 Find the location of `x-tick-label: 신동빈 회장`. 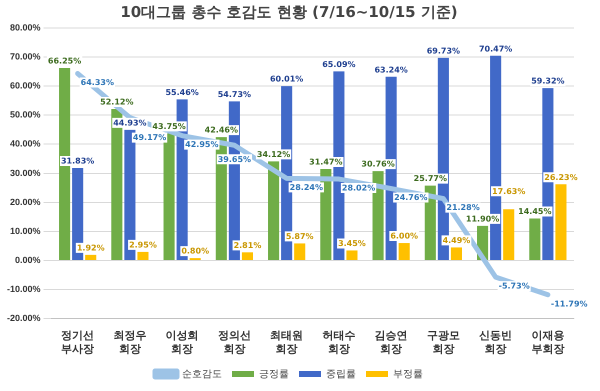

x-tick-label: 신동빈 회장 is located at coordinates (495, 343).